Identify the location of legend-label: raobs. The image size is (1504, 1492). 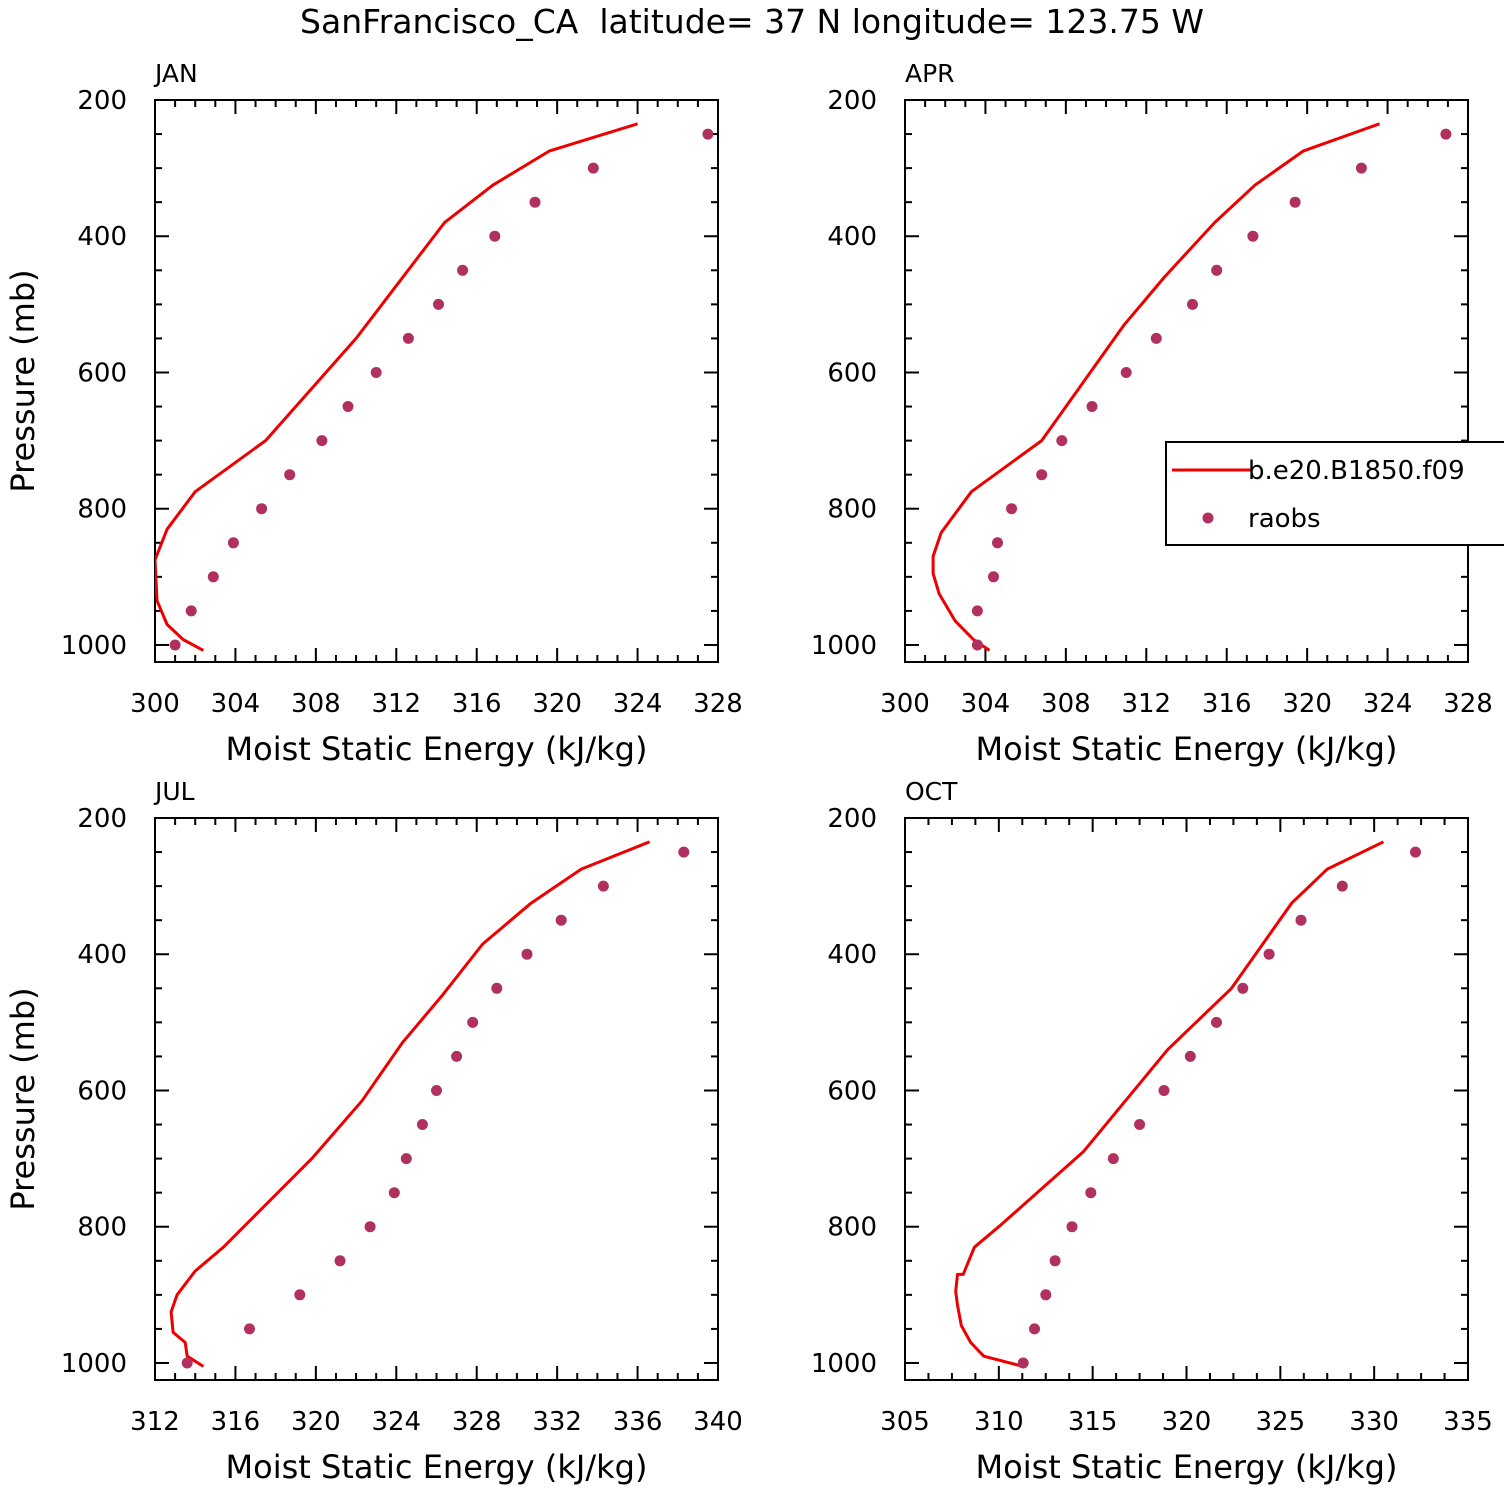
(1284, 519).